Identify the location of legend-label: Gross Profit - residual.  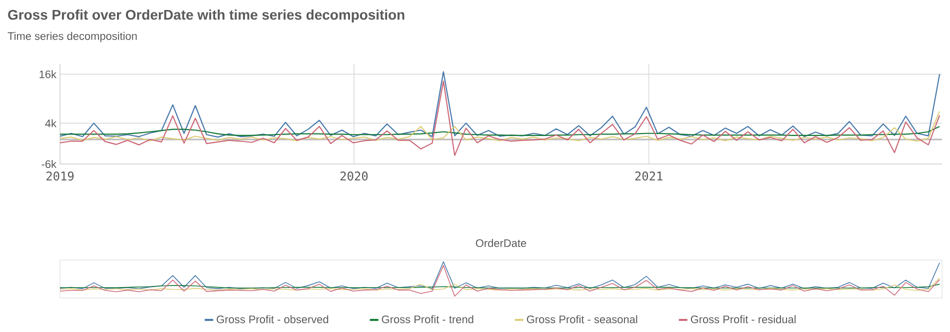
(743, 319).